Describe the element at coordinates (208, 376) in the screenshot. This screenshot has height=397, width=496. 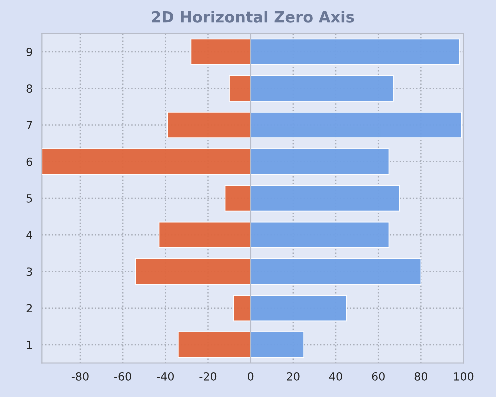
I see `x-tick-label: -20` at that location.